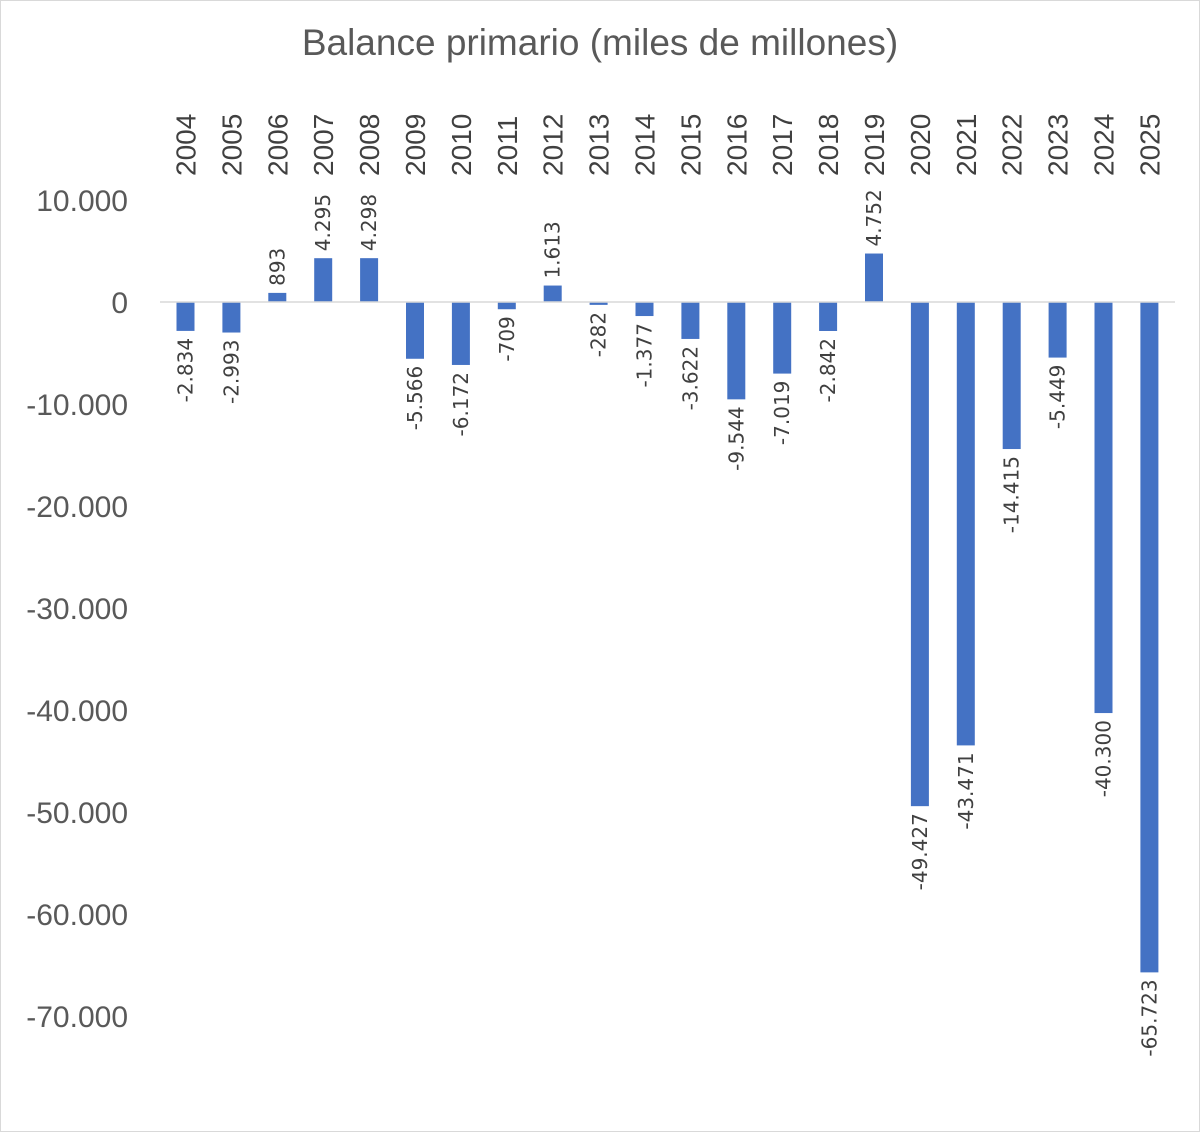  What do you see at coordinates (736, 438) in the screenshot?
I see `data-label: -9.544` at bounding box center [736, 438].